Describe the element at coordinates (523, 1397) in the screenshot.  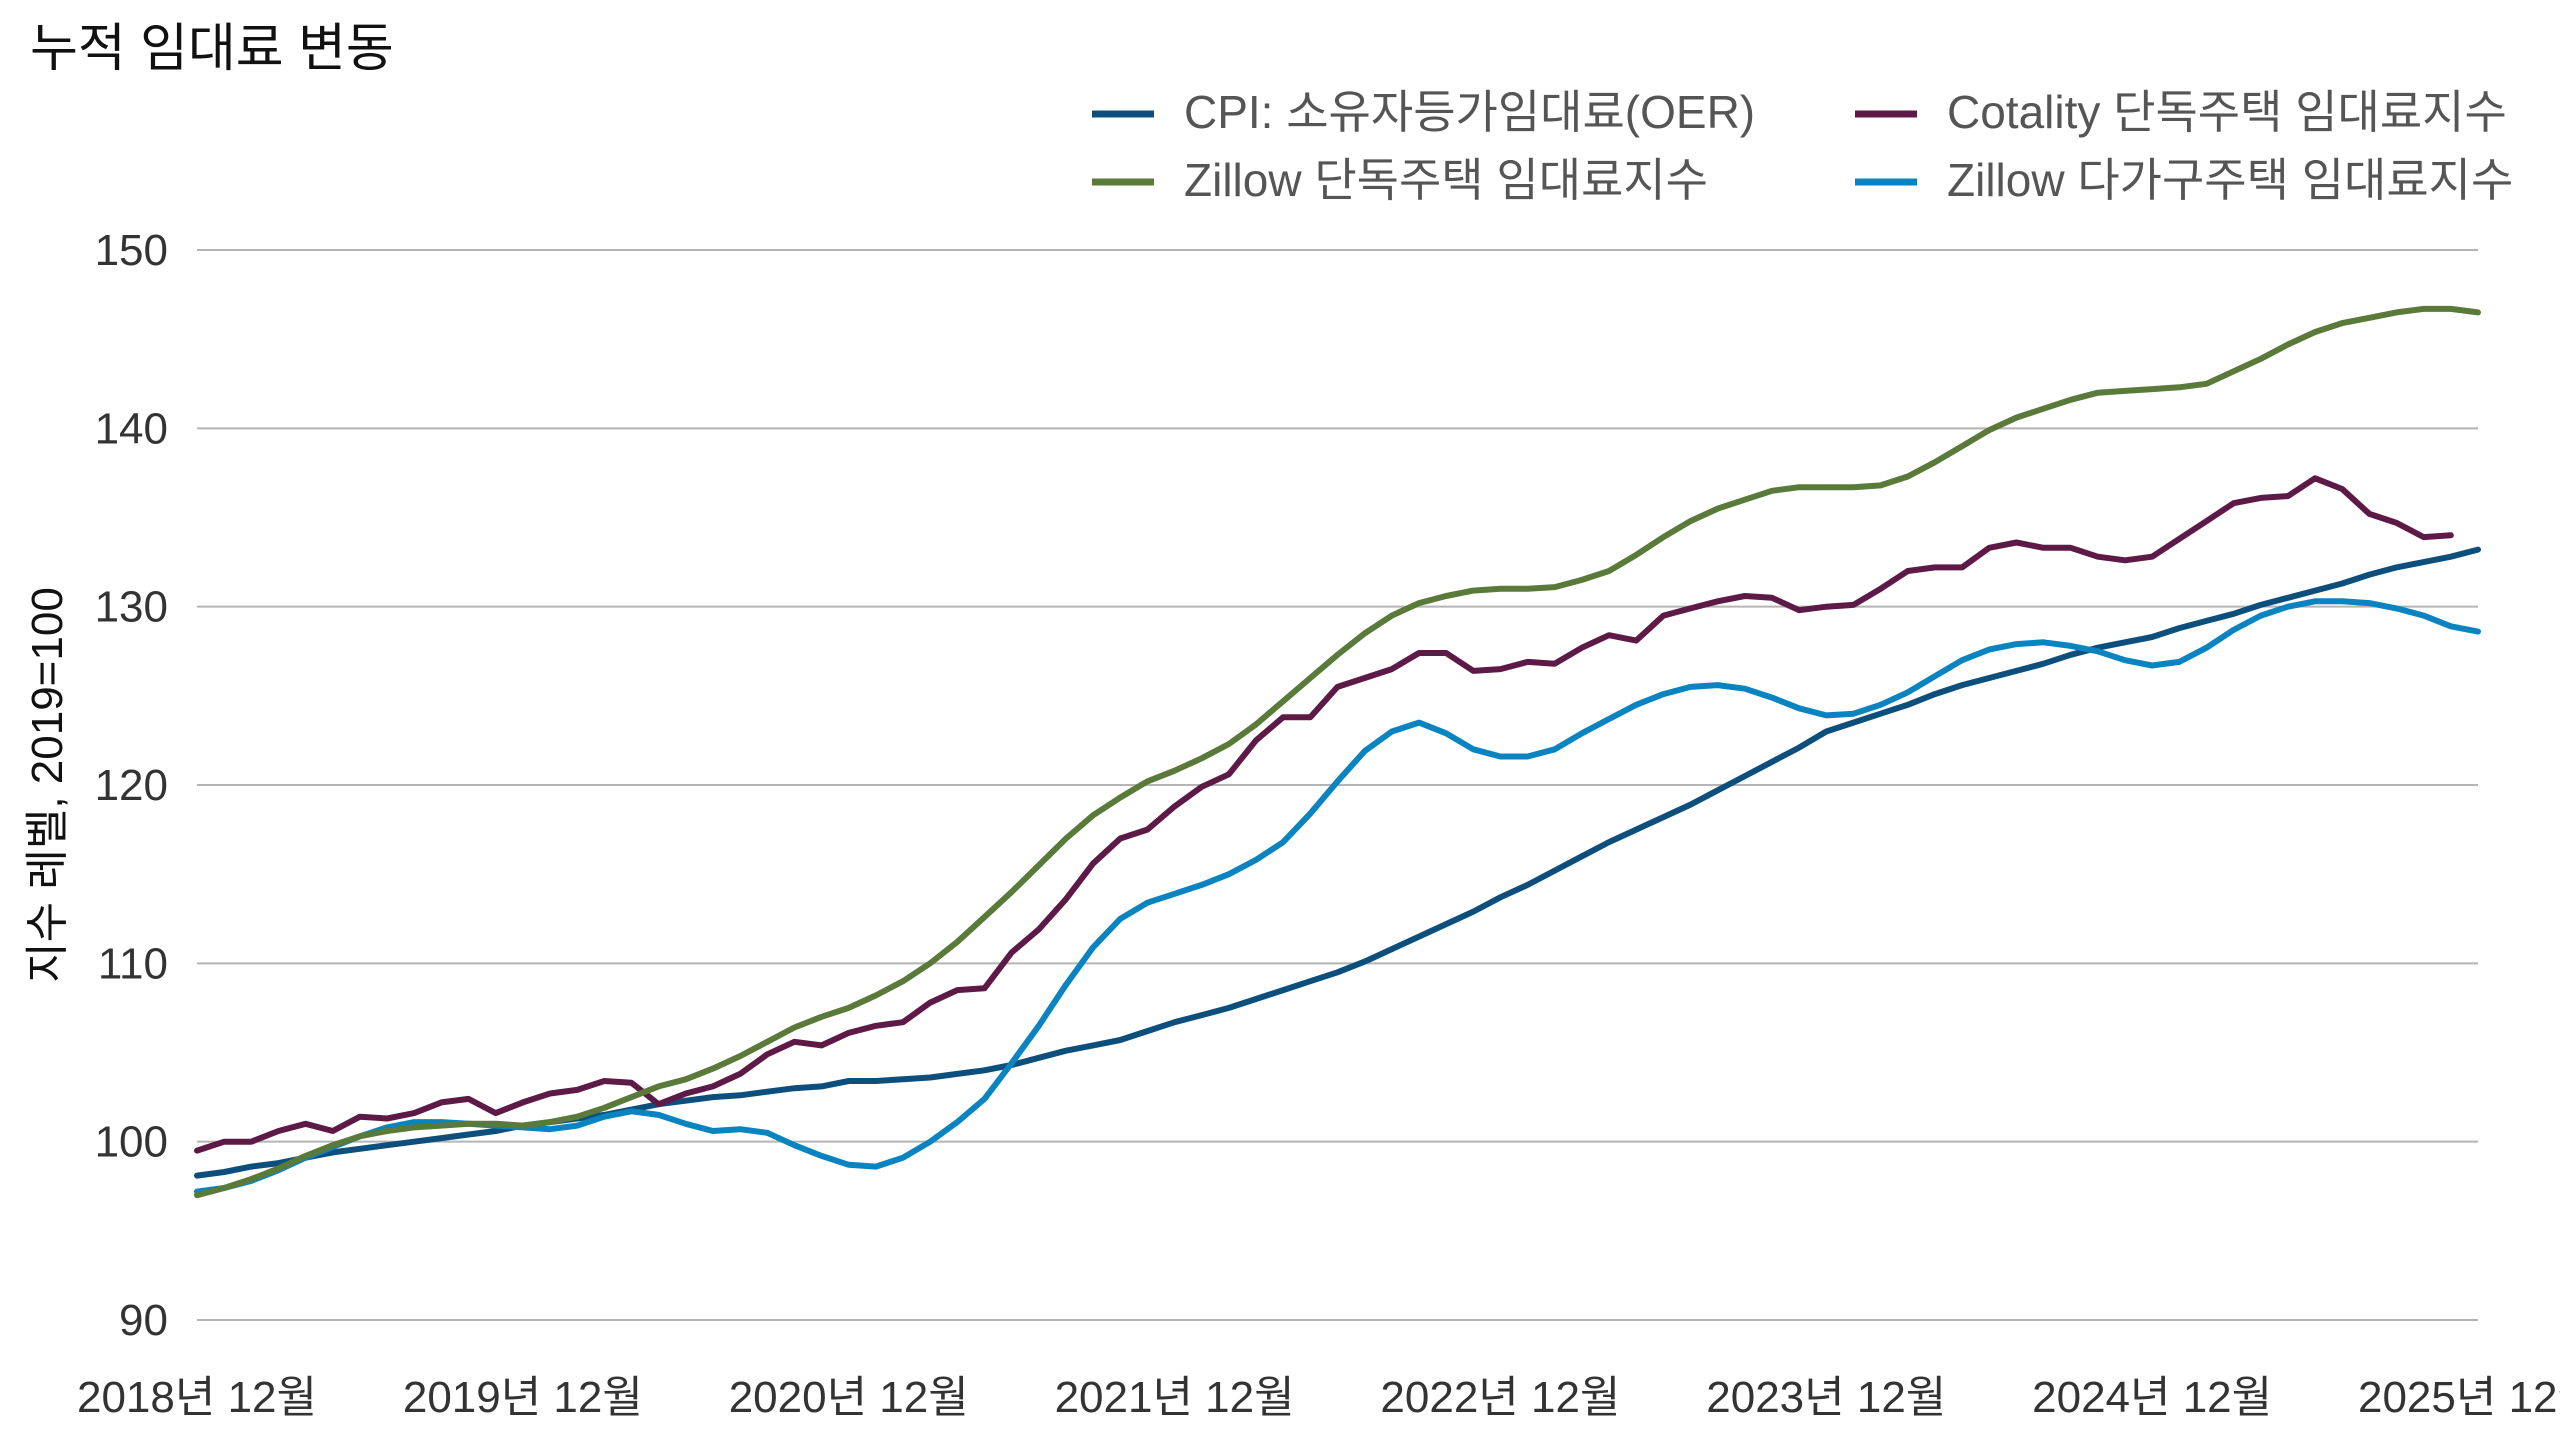
I see `x-tick-label: 2019년 12월` at that location.